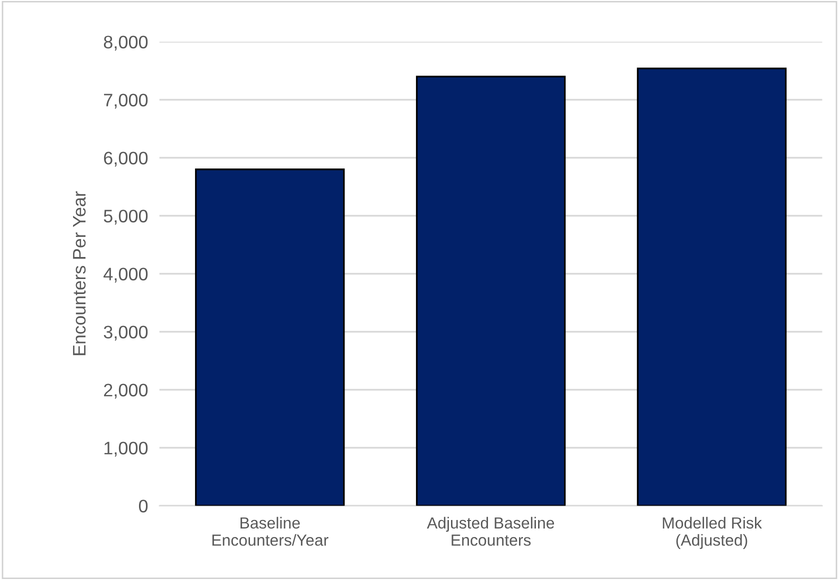 The image size is (839, 580). I want to click on y-tick-label: 5,000, so click(126, 217).